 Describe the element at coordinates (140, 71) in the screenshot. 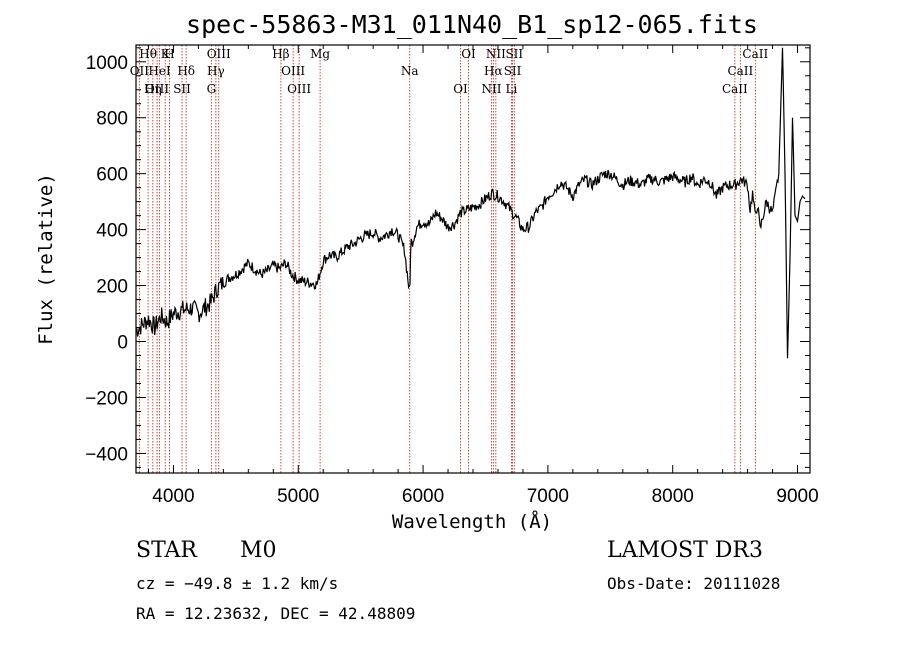

I see `emission-line-label: OII` at that location.